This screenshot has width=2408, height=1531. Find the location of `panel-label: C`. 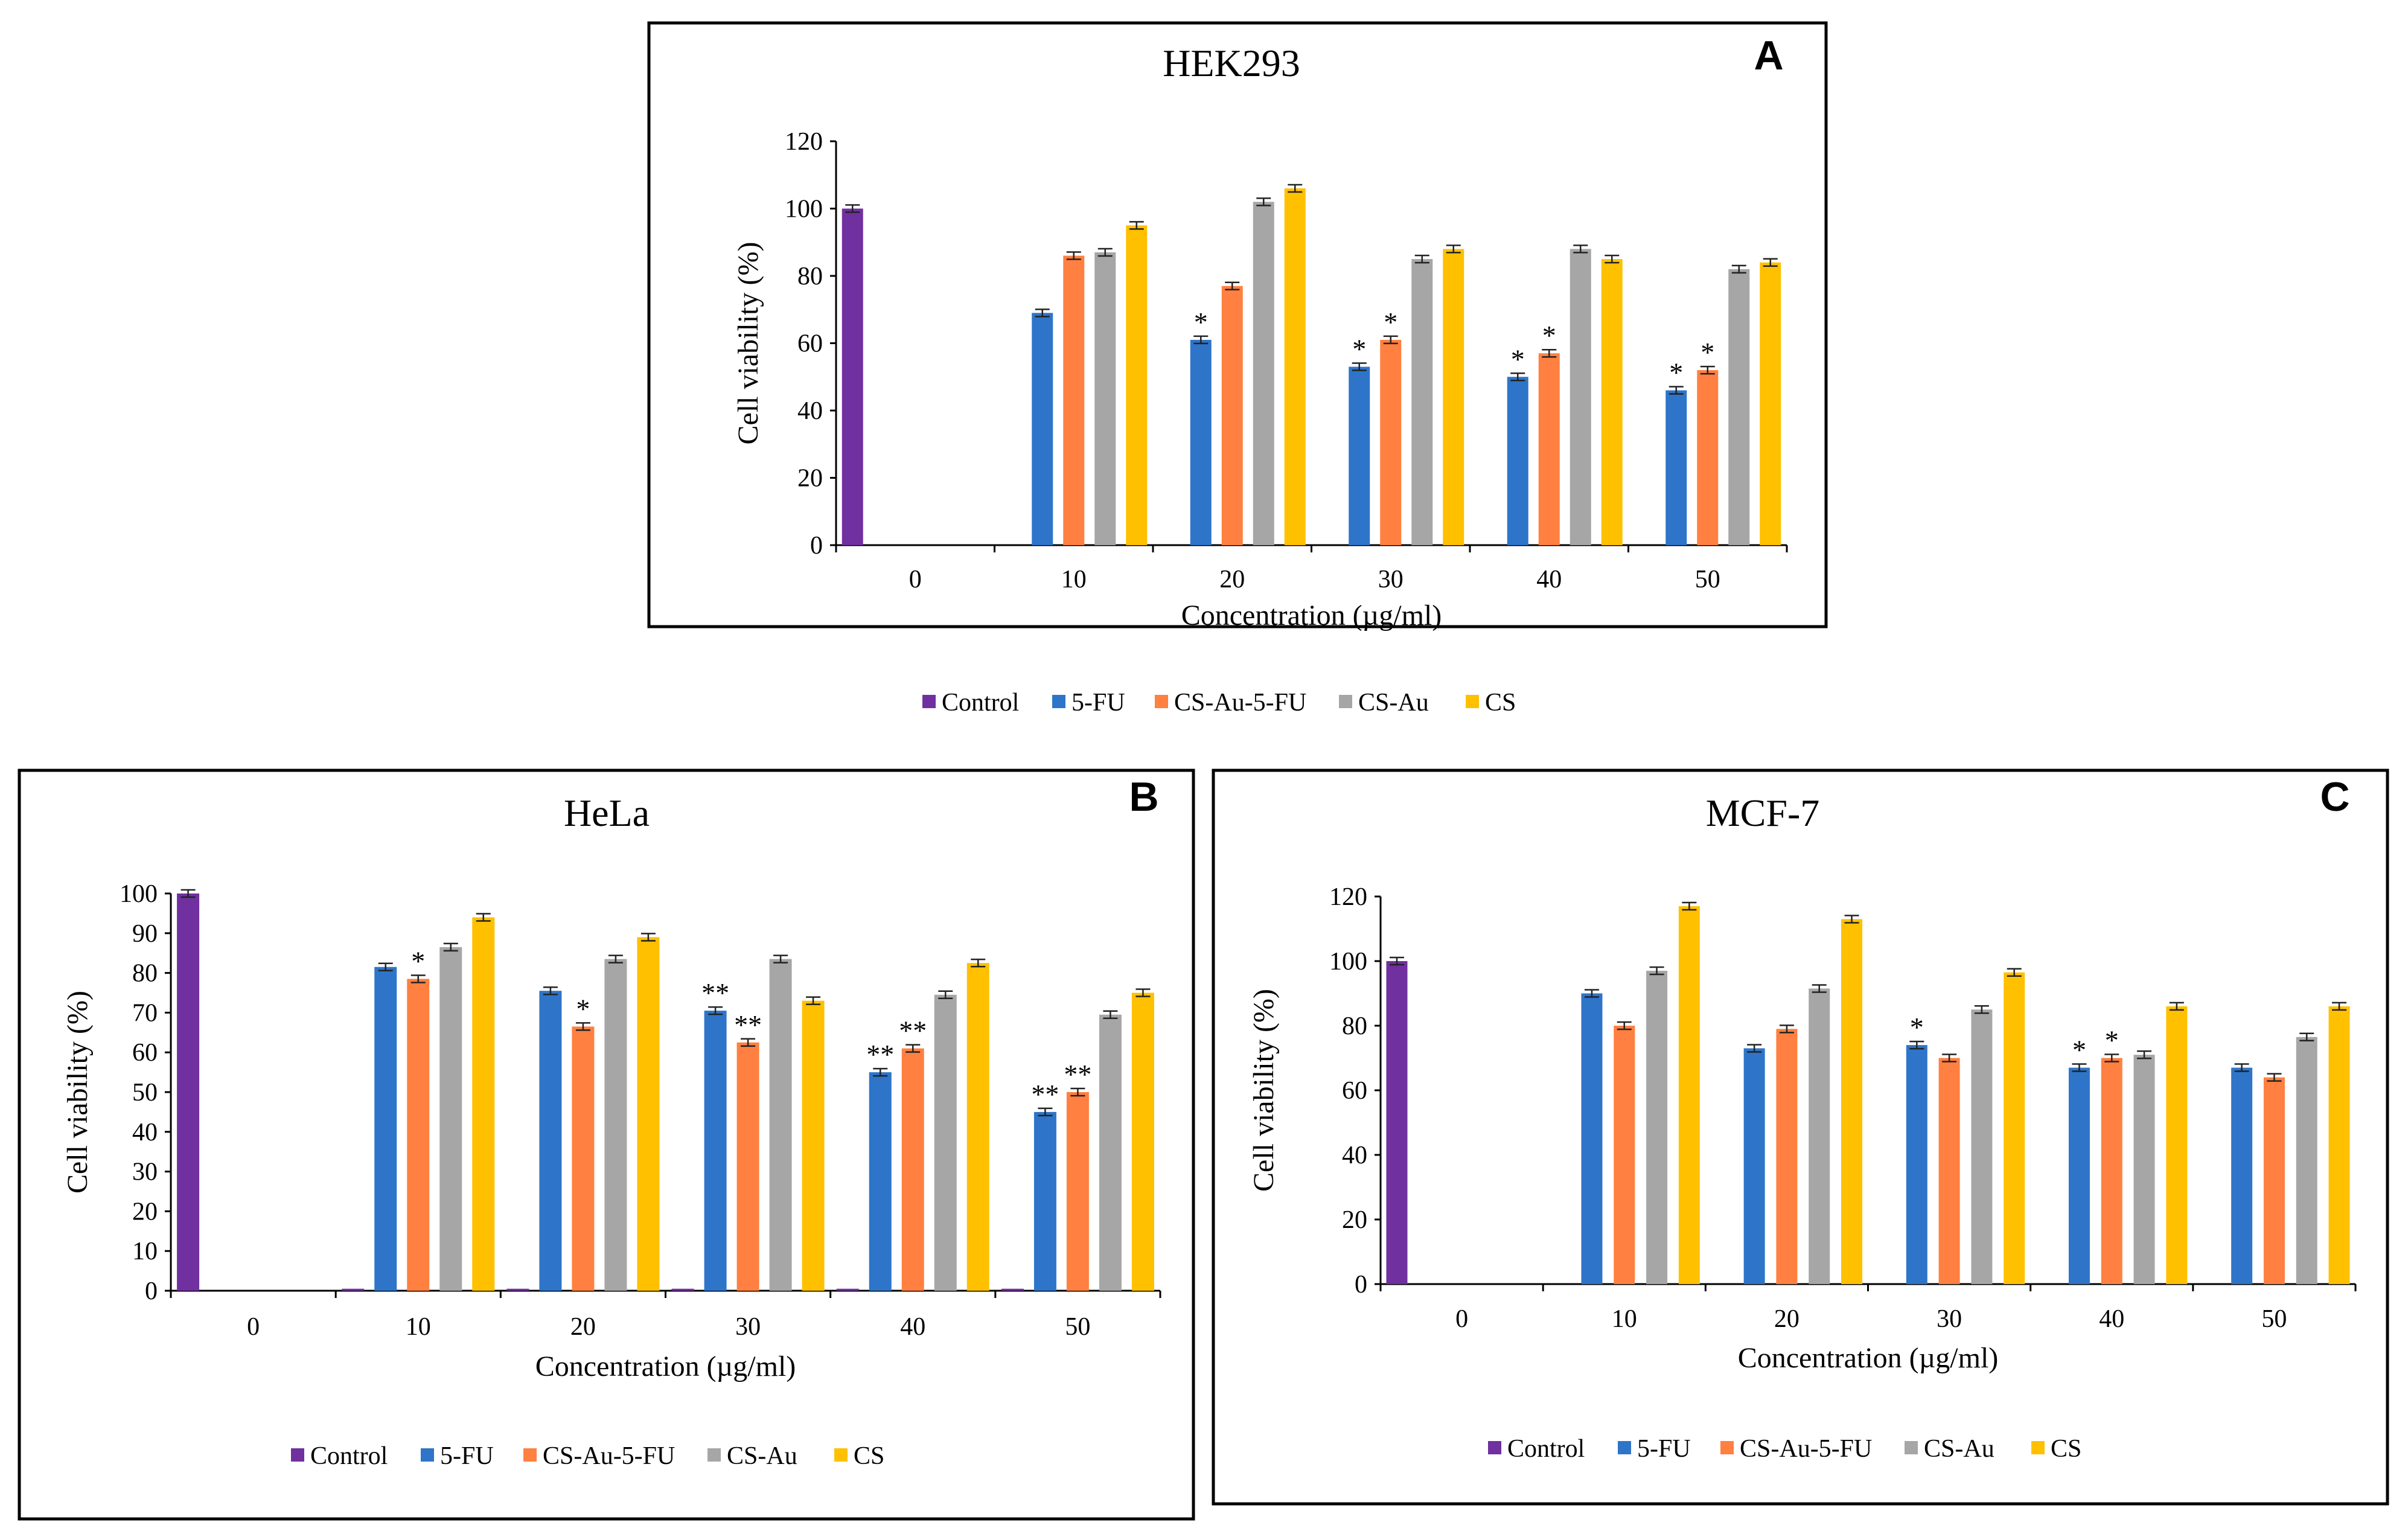

panel-label: C is located at coordinates (2334, 797).